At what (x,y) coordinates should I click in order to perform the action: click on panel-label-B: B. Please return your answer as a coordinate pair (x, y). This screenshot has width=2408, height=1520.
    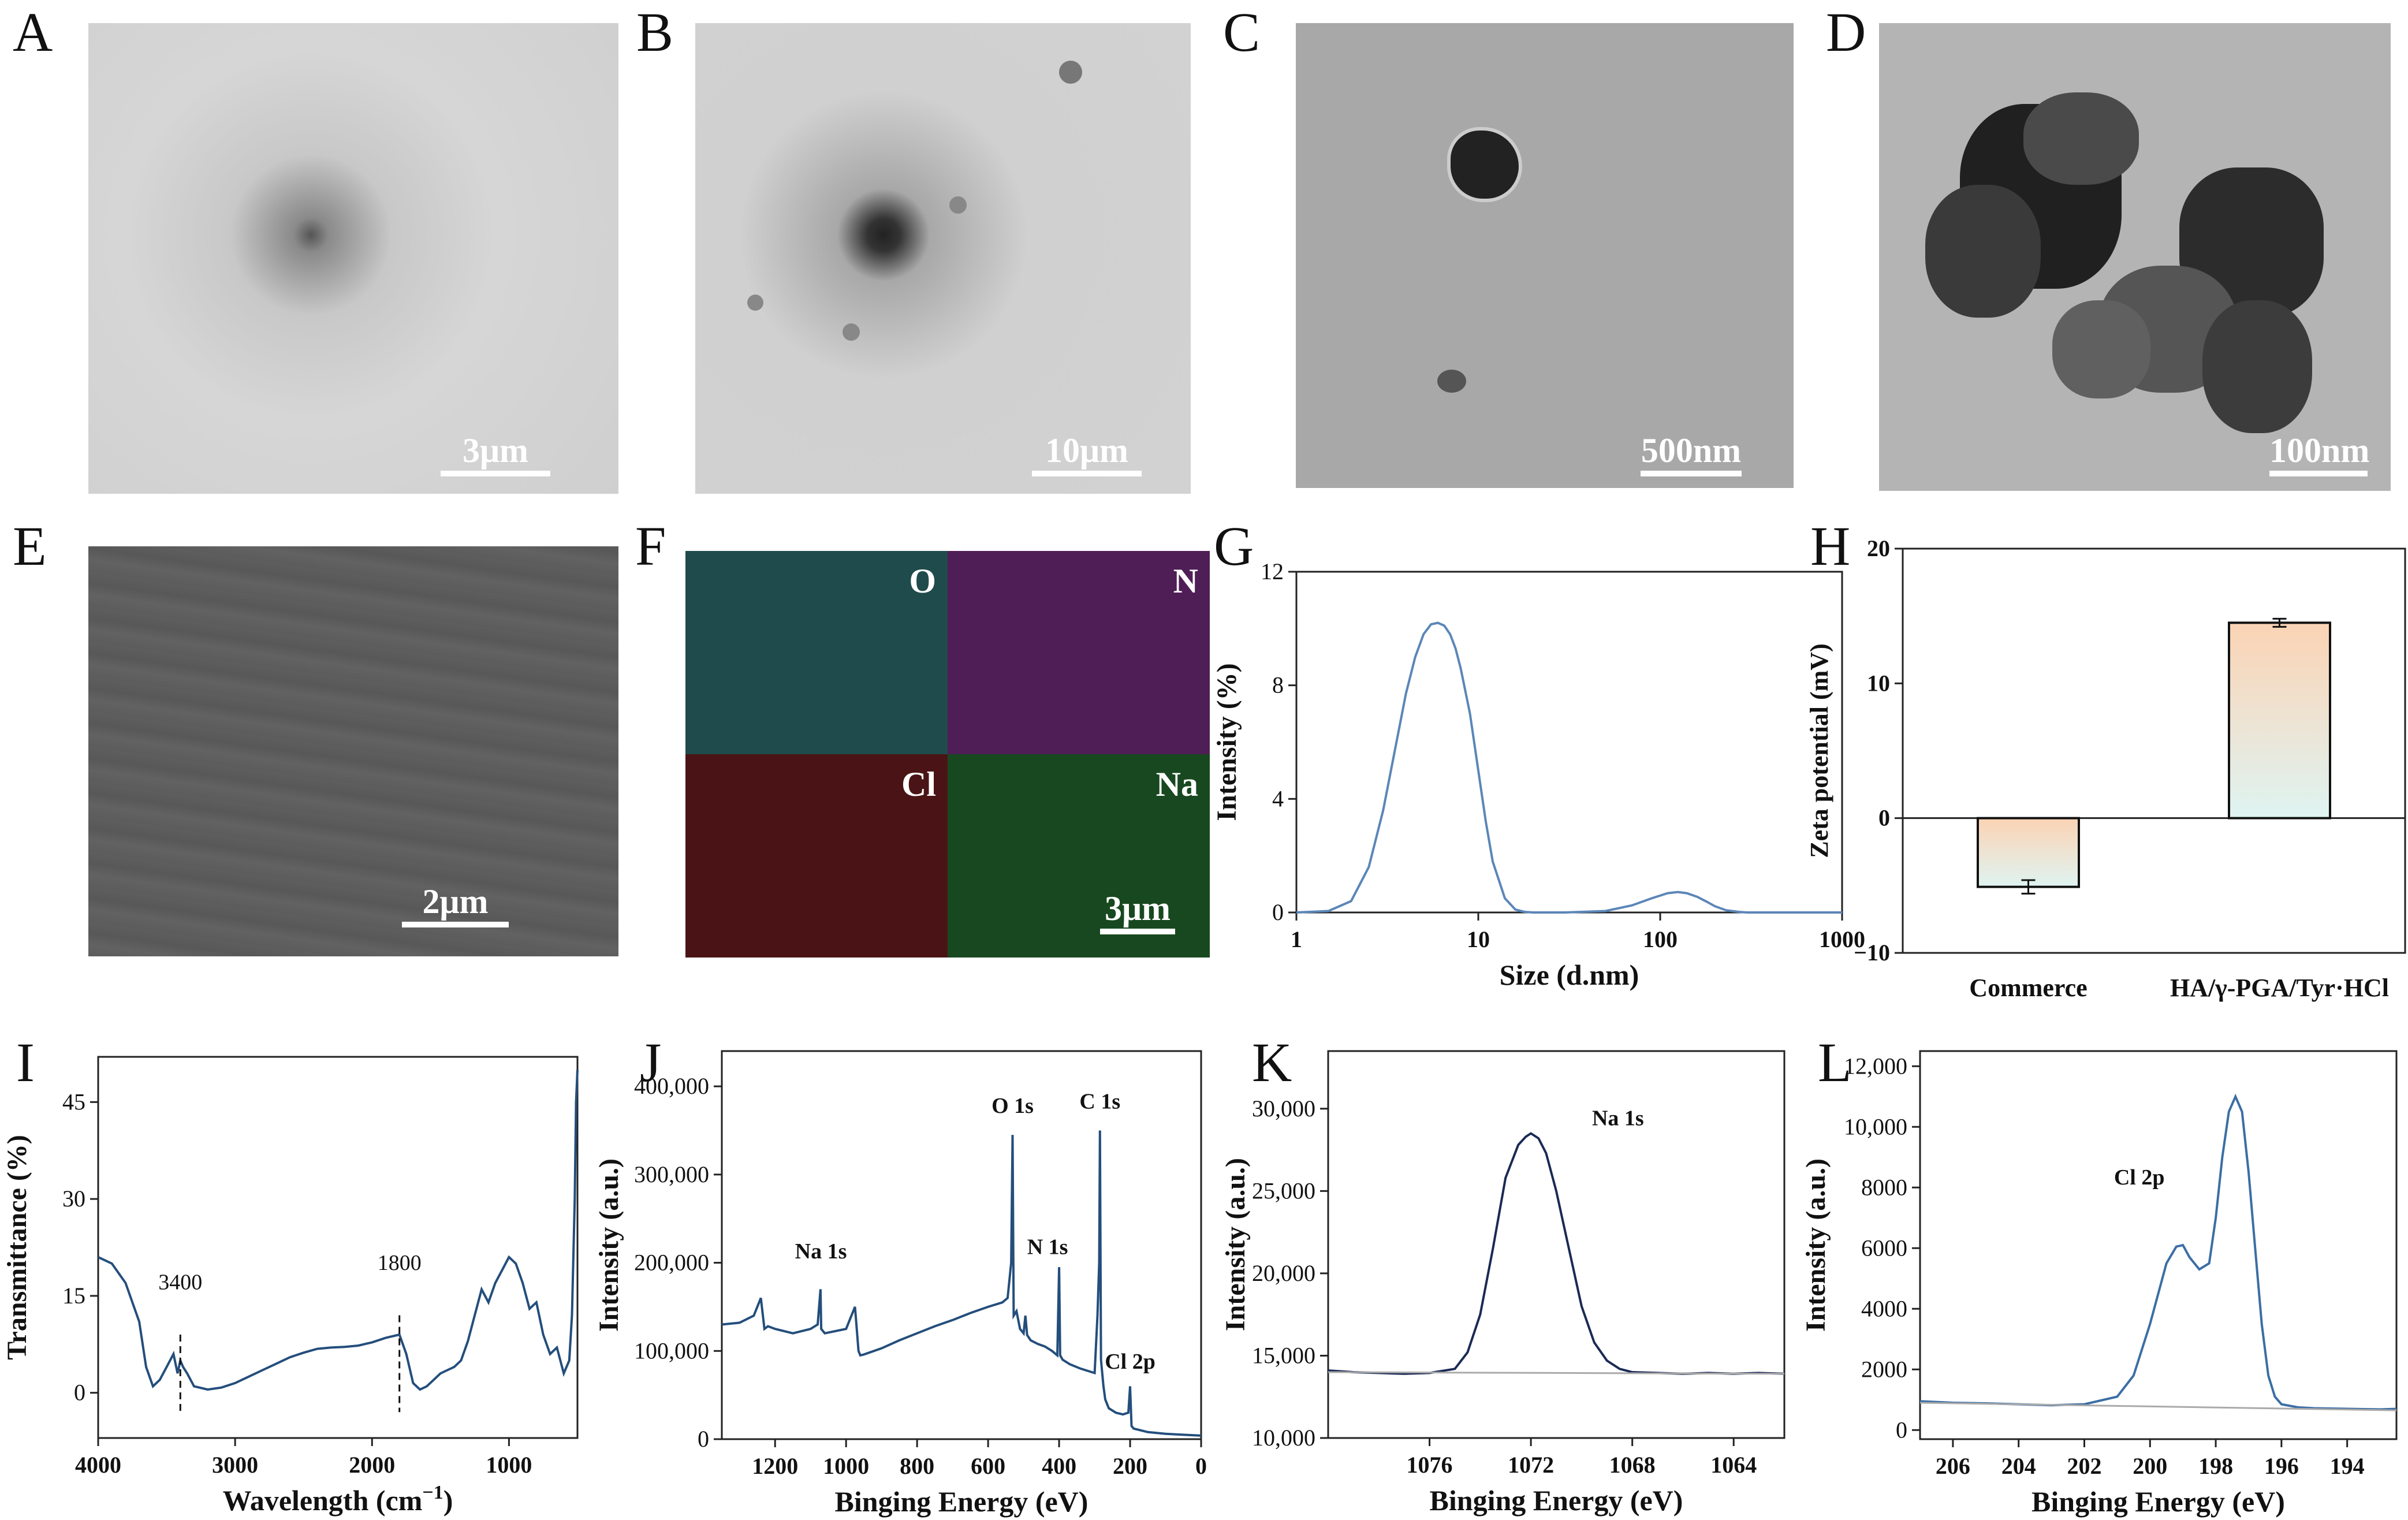
    Looking at the image, I should click on (655, 32).